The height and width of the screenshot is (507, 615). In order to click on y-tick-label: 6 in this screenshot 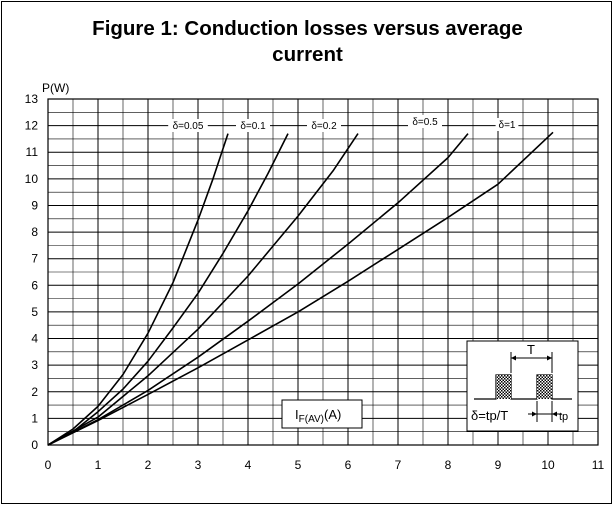, I will do `click(34, 285)`.